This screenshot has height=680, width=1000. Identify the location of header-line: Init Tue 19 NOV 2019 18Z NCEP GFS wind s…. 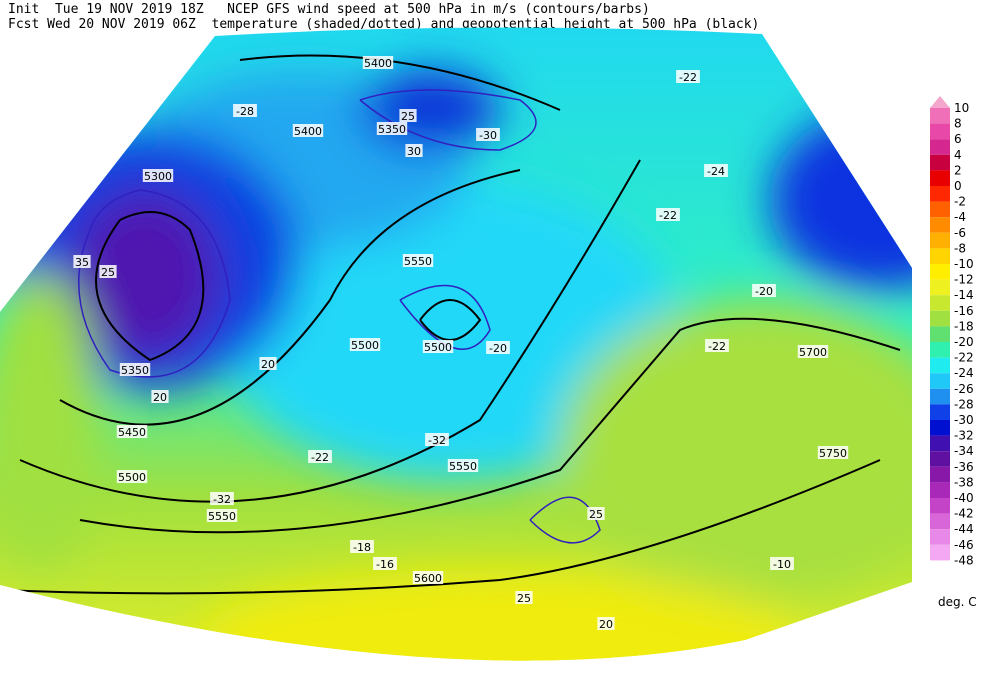
(329, 9).